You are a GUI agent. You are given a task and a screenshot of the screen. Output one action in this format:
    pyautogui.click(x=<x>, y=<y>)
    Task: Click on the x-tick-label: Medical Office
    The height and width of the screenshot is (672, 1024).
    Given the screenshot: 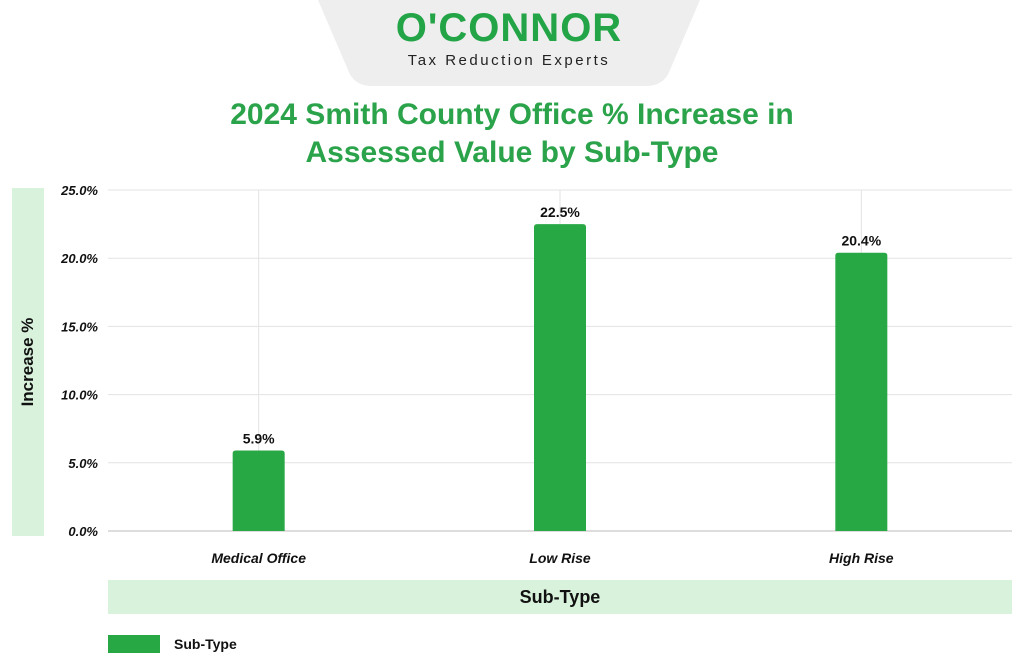 What is the action you would take?
    pyautogui.click(x=258, y=558)
    